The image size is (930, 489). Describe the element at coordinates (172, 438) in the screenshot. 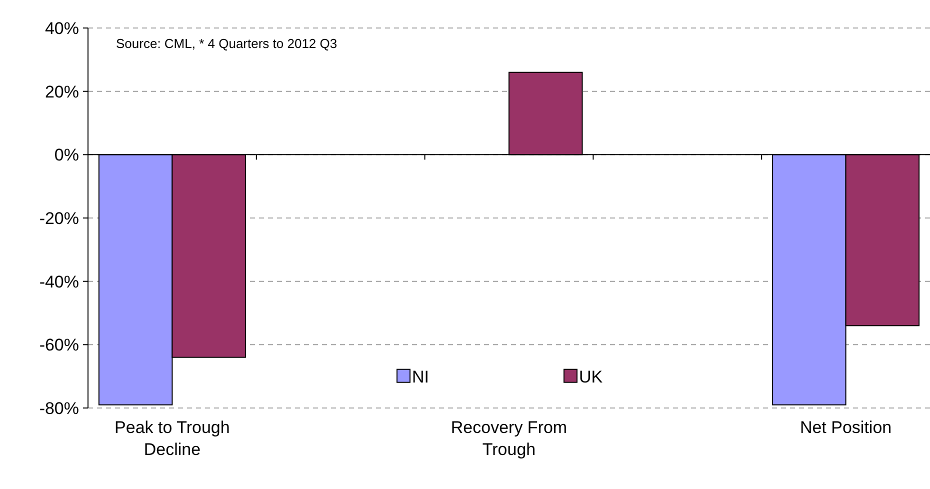

I see `x-tick-label: Peak to Trough Decline` at that location.